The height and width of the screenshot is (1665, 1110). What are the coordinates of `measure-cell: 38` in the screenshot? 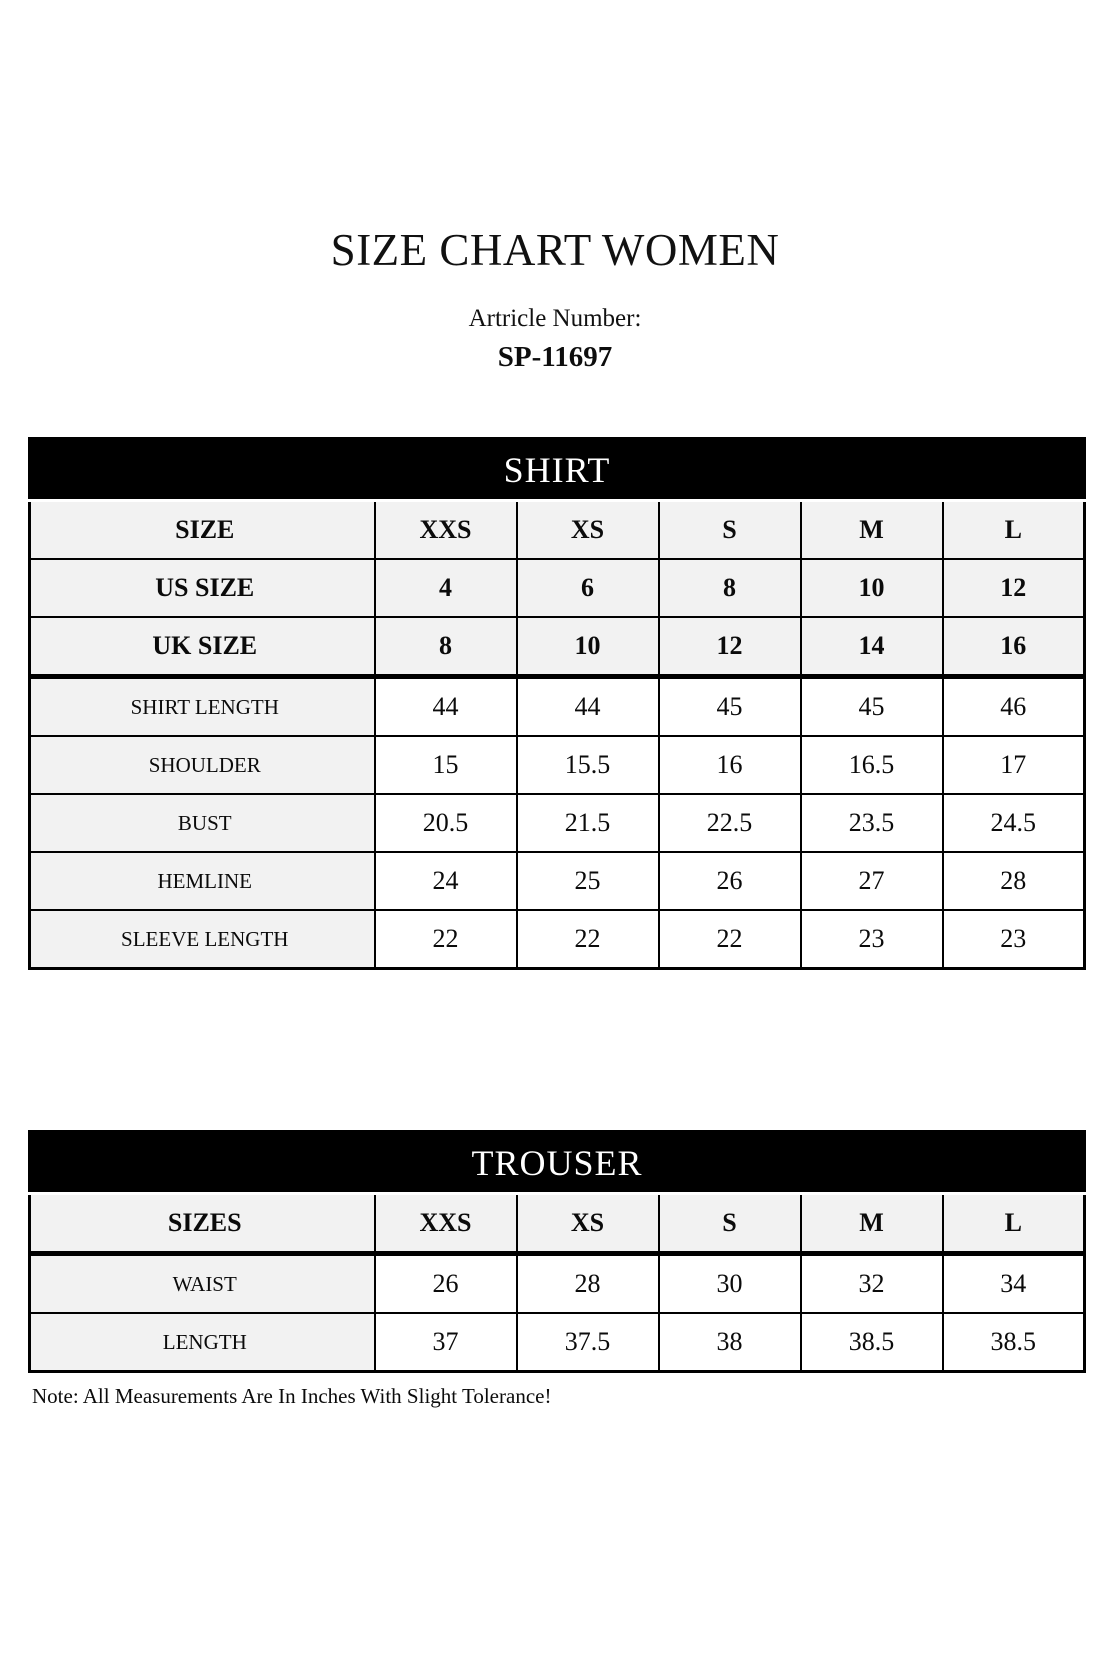 It's located at (729, 1342).